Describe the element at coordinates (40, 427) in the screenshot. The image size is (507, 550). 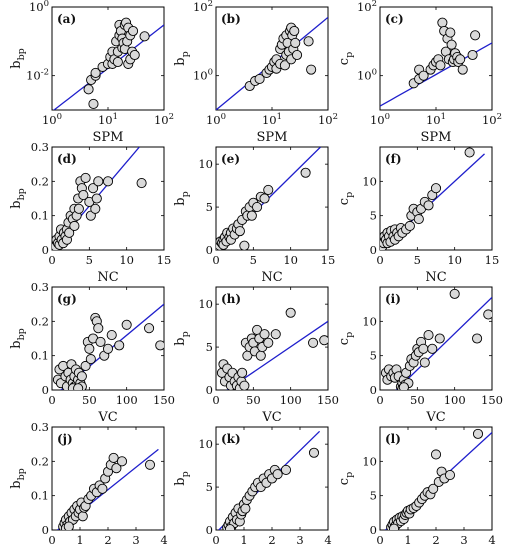
I see `y-tick-label: 0.3` at that location.